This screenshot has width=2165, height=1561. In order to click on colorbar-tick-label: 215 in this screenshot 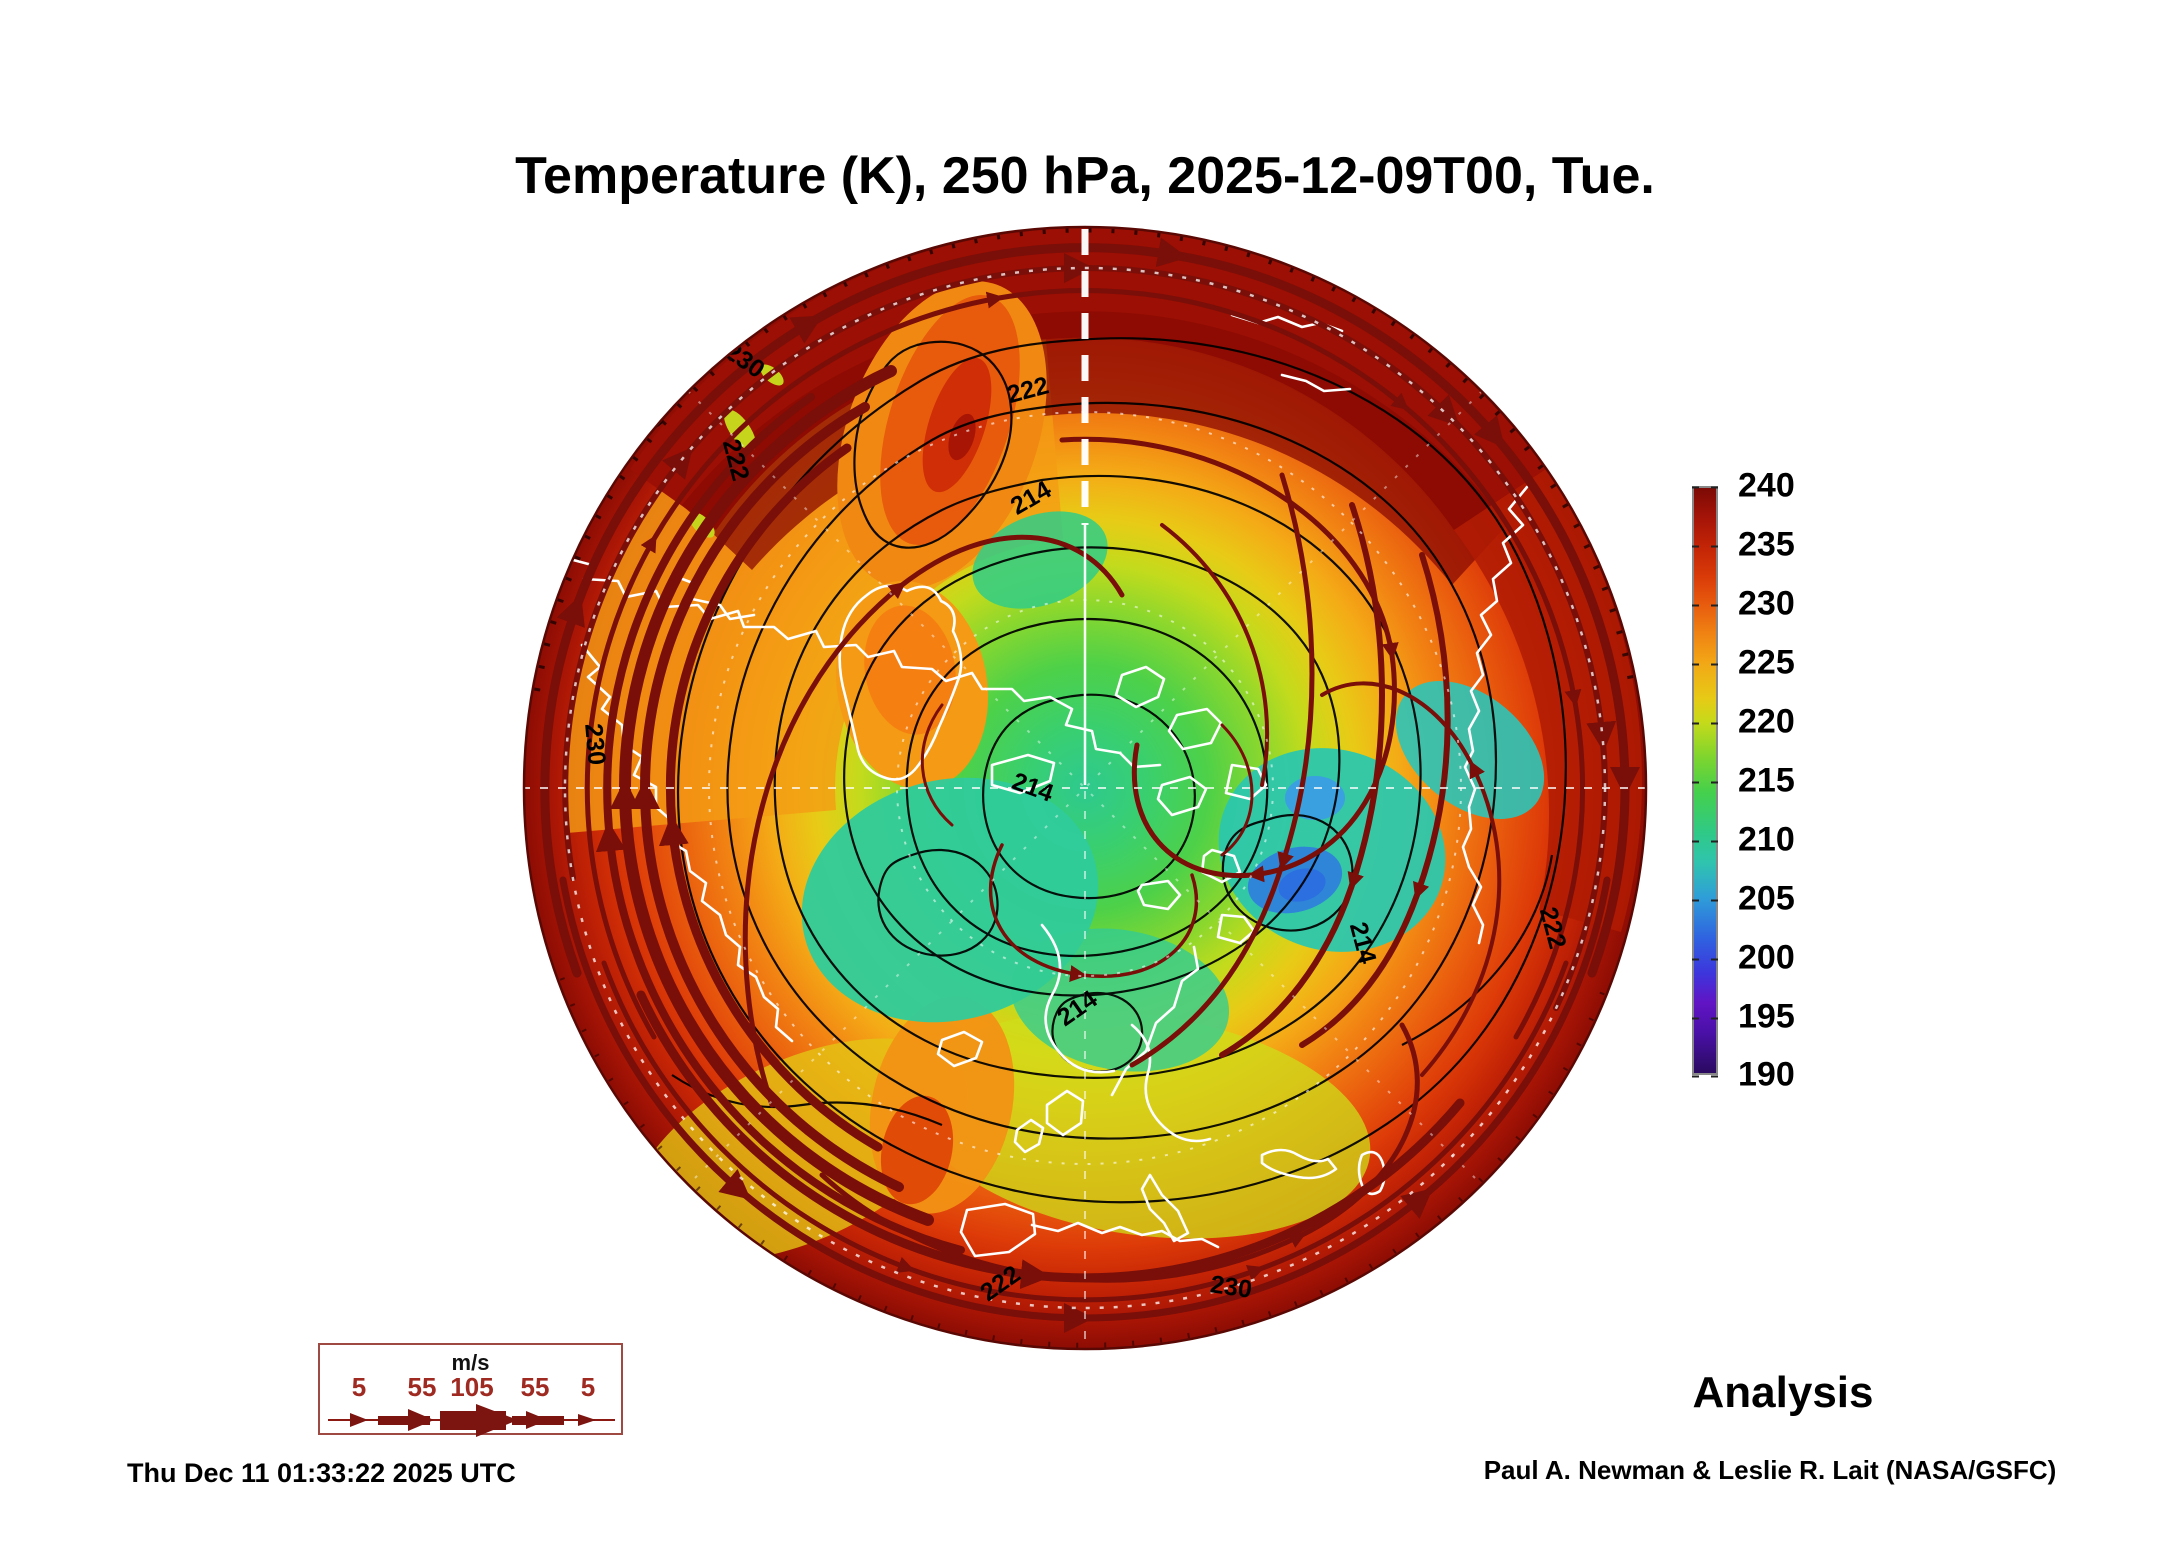, I will do `click(1770, 781)`.